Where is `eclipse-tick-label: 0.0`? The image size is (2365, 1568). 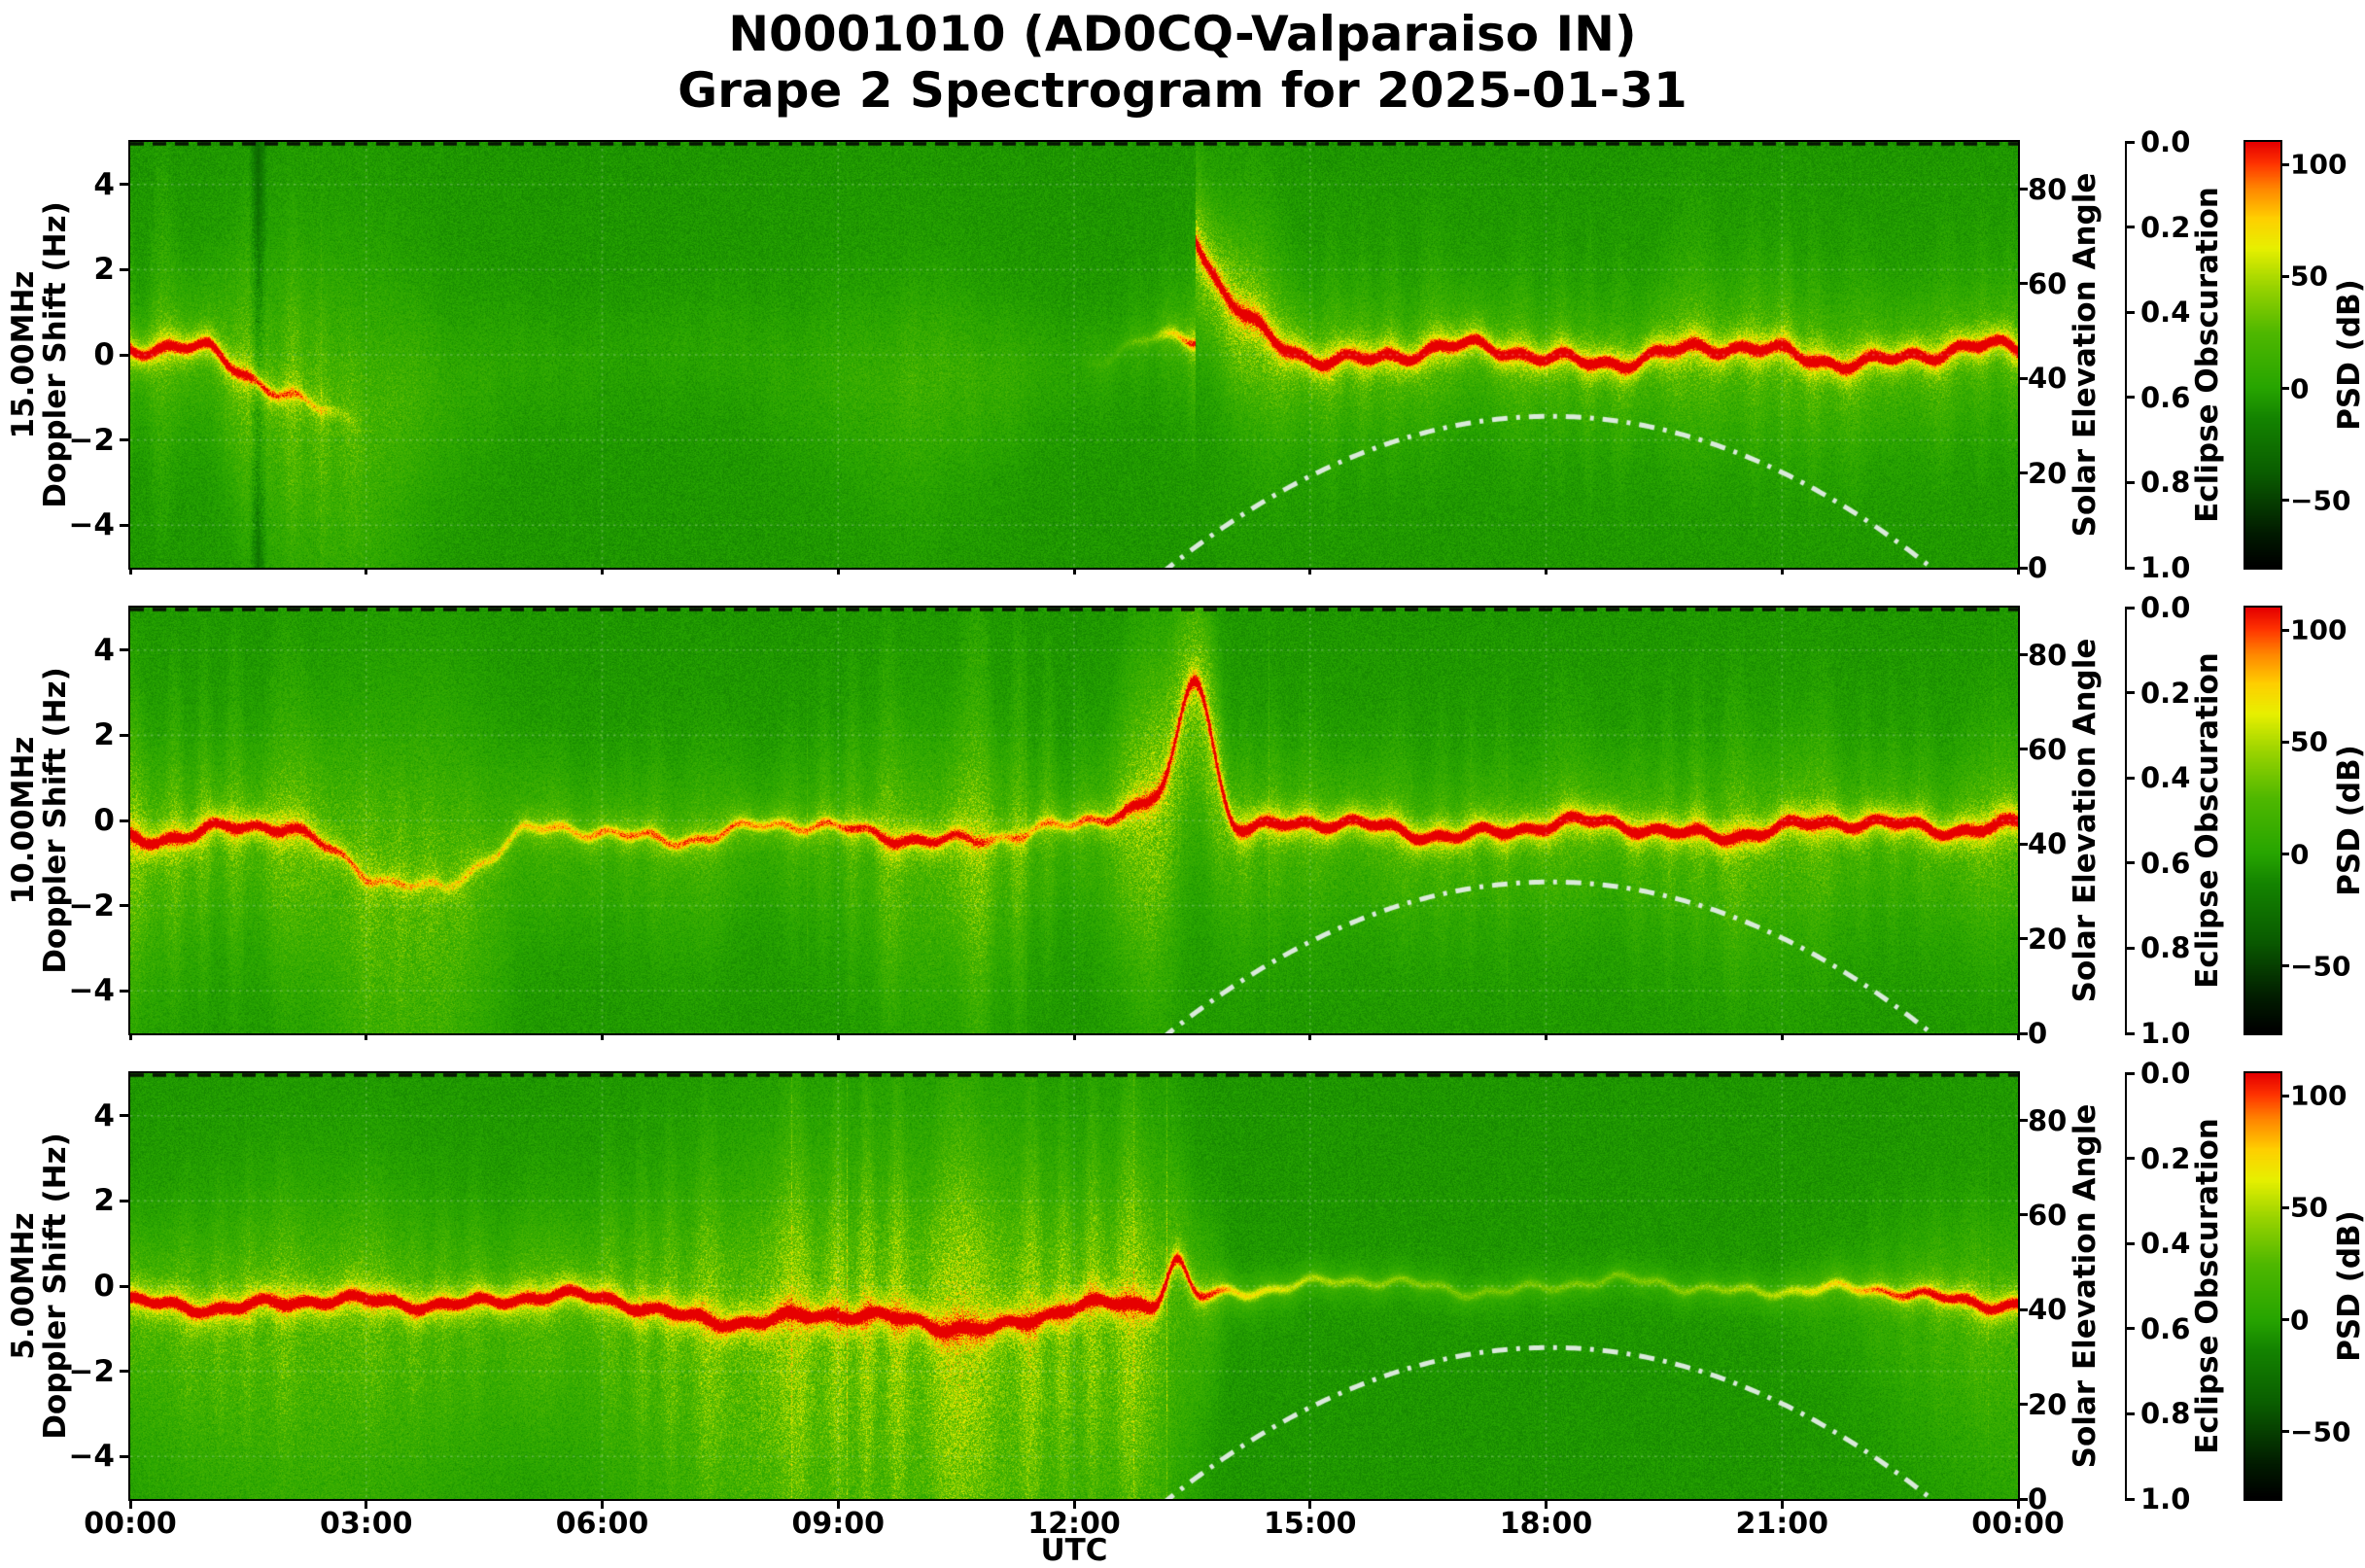 eclipse-tick-label: 0.0 is located at coordinates (2165, 607).